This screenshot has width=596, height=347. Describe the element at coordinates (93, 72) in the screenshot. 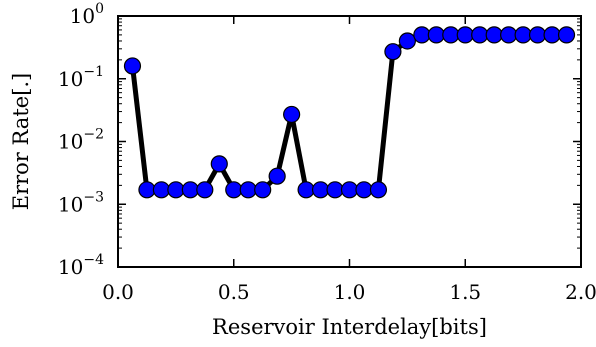

I see `y-tick-exponent: −1` at that location.